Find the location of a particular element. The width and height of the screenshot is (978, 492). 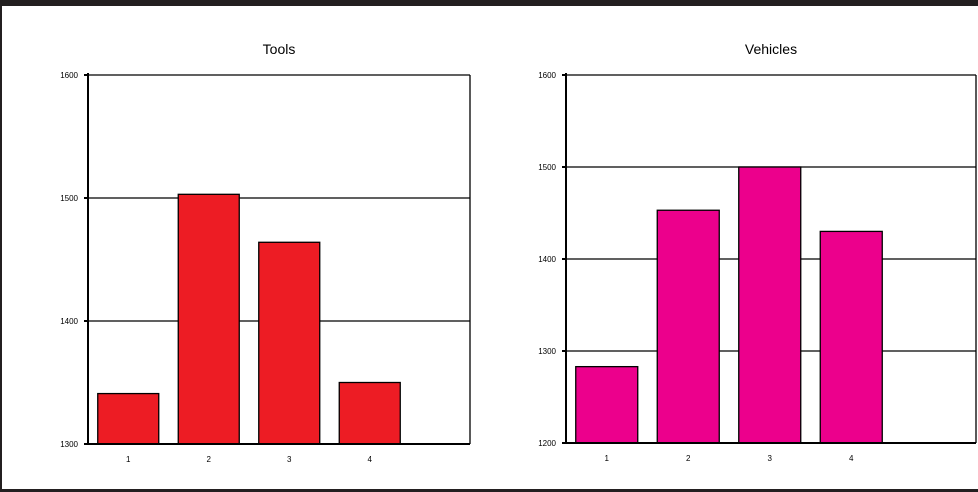

chart-title: Tools is located at coordinates (279, 49).